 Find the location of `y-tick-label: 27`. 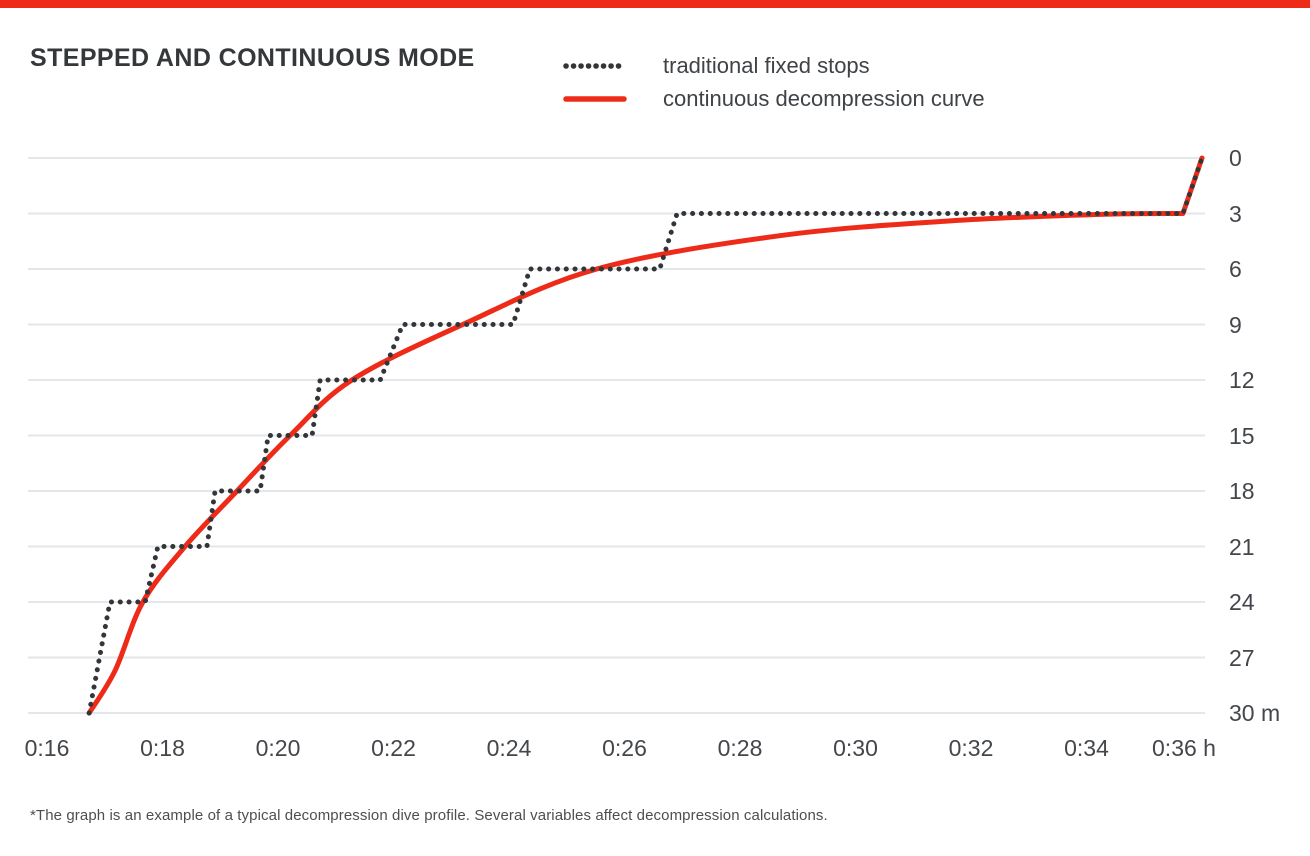

y-tick-label: 27 is located at coordinates (1242, 657).